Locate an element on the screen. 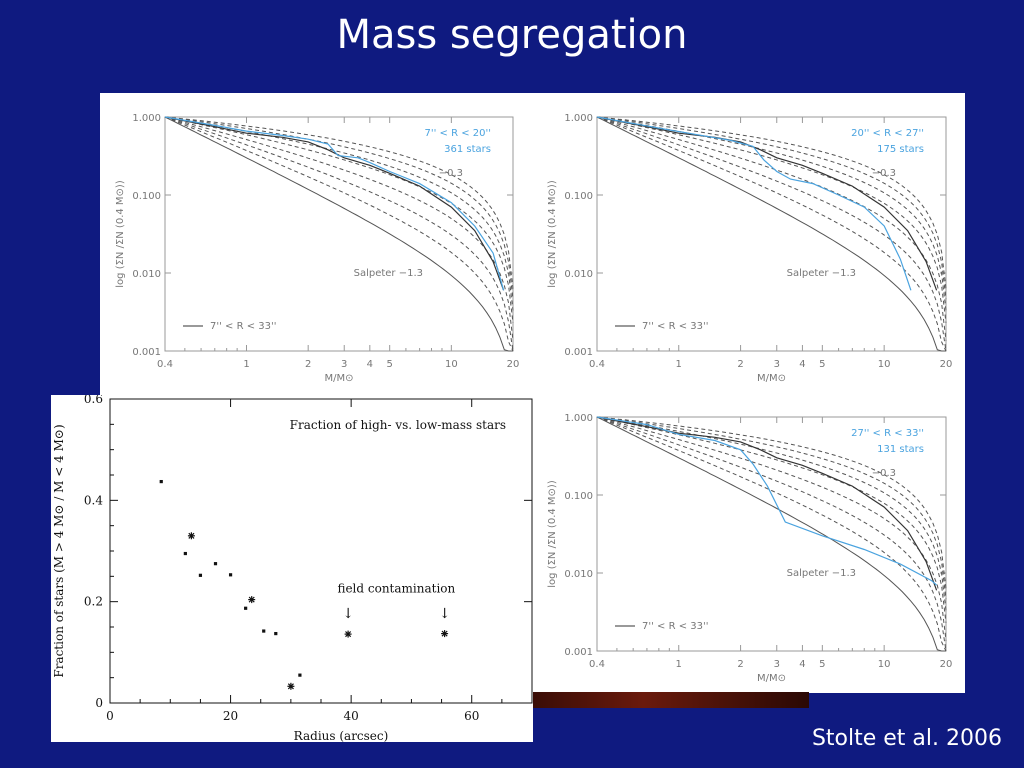  y-tick-label: 0.4 is located at coordinates (93, 500).